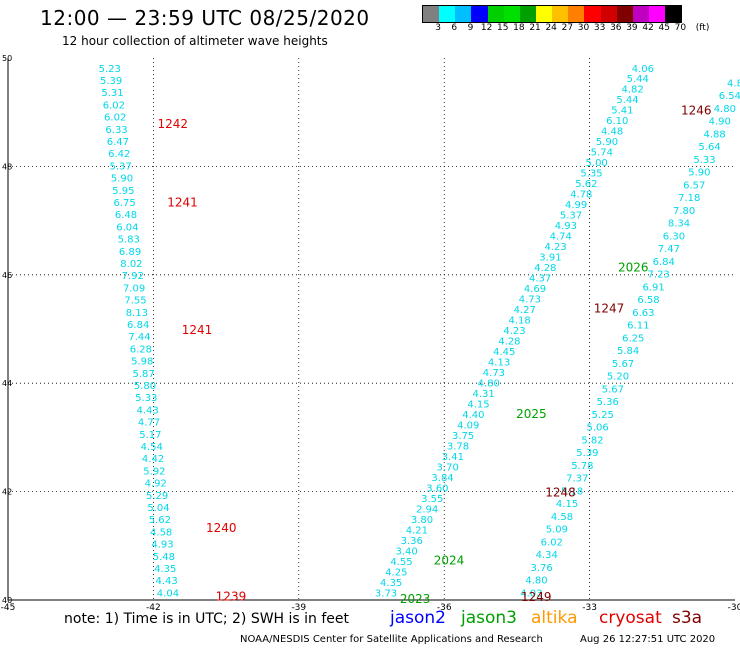  Describe the element at coordinates (592, 440) in the screenshot. I see `wave-height-label: 5.82` at that location.